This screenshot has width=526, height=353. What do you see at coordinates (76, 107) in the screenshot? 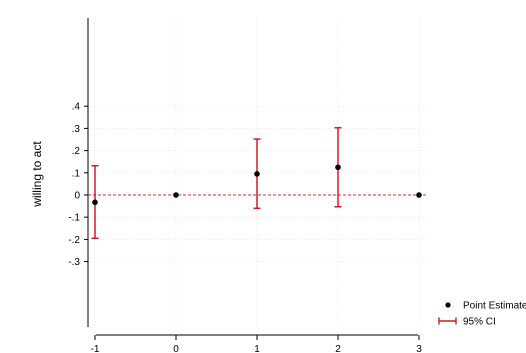
I see `y-tick-label: .4` at bounding box center [76, 107].